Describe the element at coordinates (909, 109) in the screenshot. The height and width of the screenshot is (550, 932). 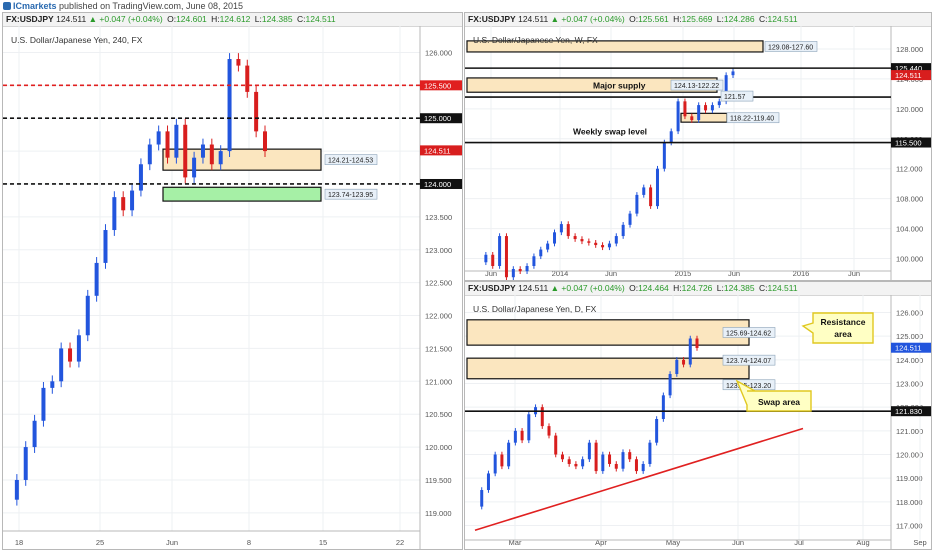
I see `y-tick-label: 120.000` at that location.